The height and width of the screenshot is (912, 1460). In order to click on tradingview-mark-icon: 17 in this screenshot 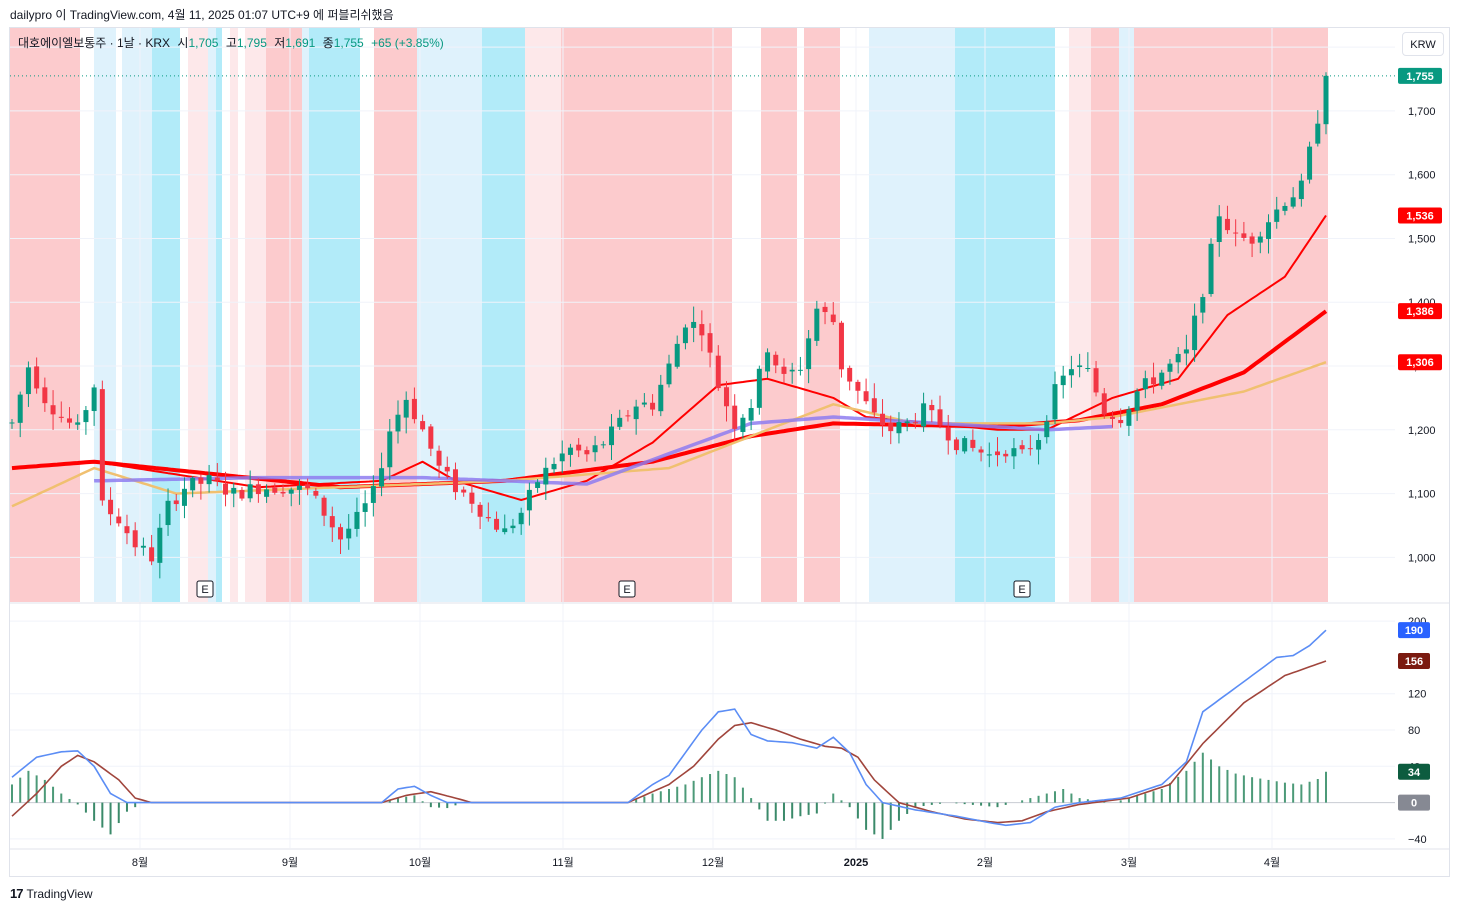, I will do `click(17, 893)`.